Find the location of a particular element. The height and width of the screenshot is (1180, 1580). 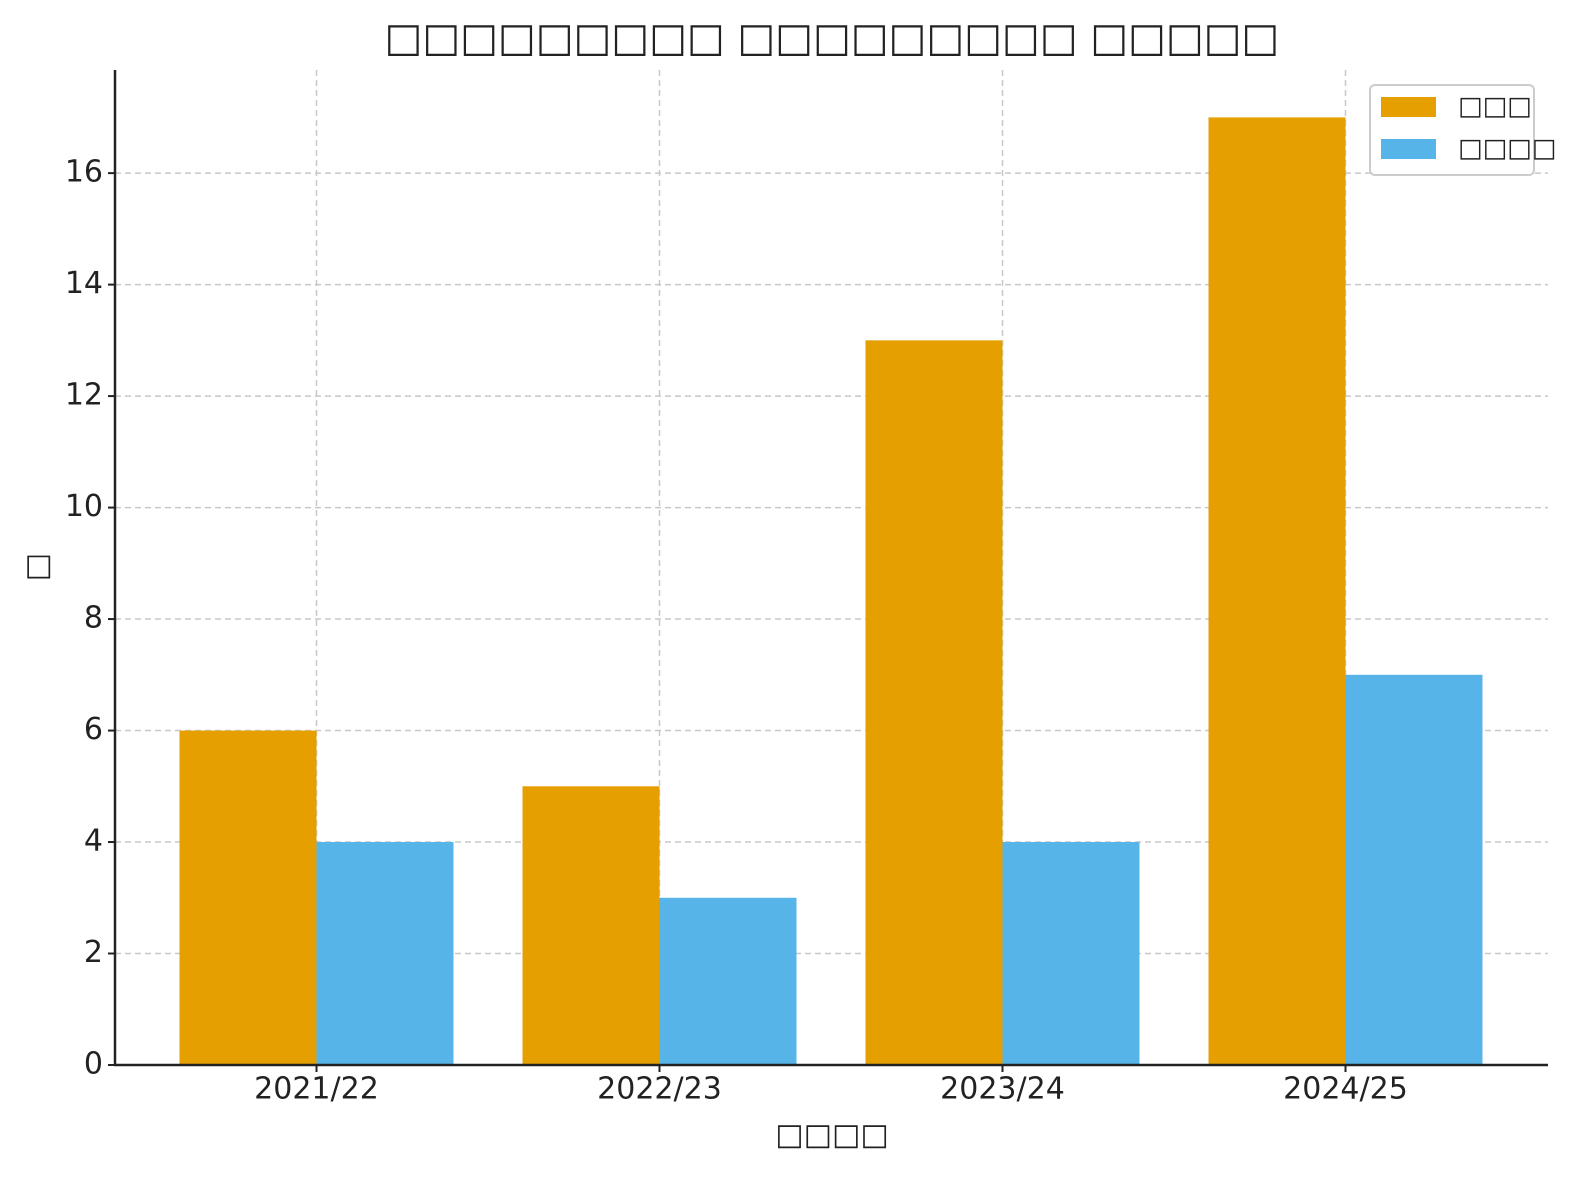

x-tick-label: 2021/22 is located at coordinates (316, 1089).